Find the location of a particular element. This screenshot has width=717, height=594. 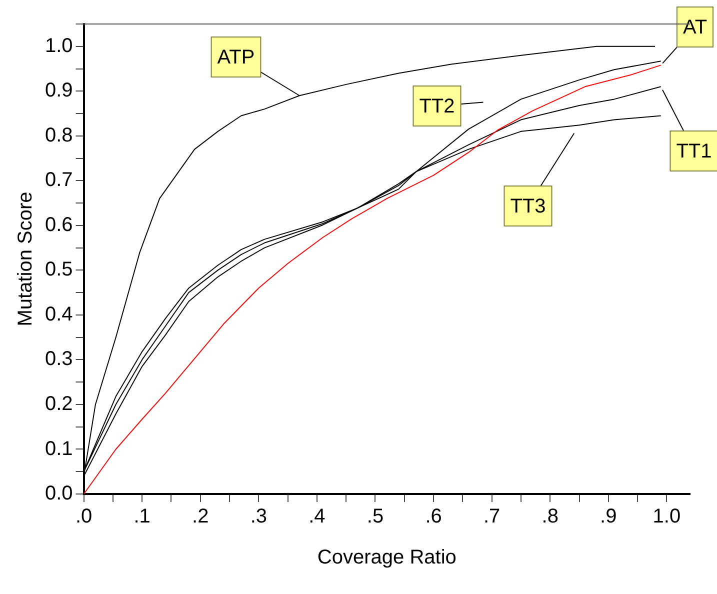

series-label: AT is located at coordinates (695, 27).